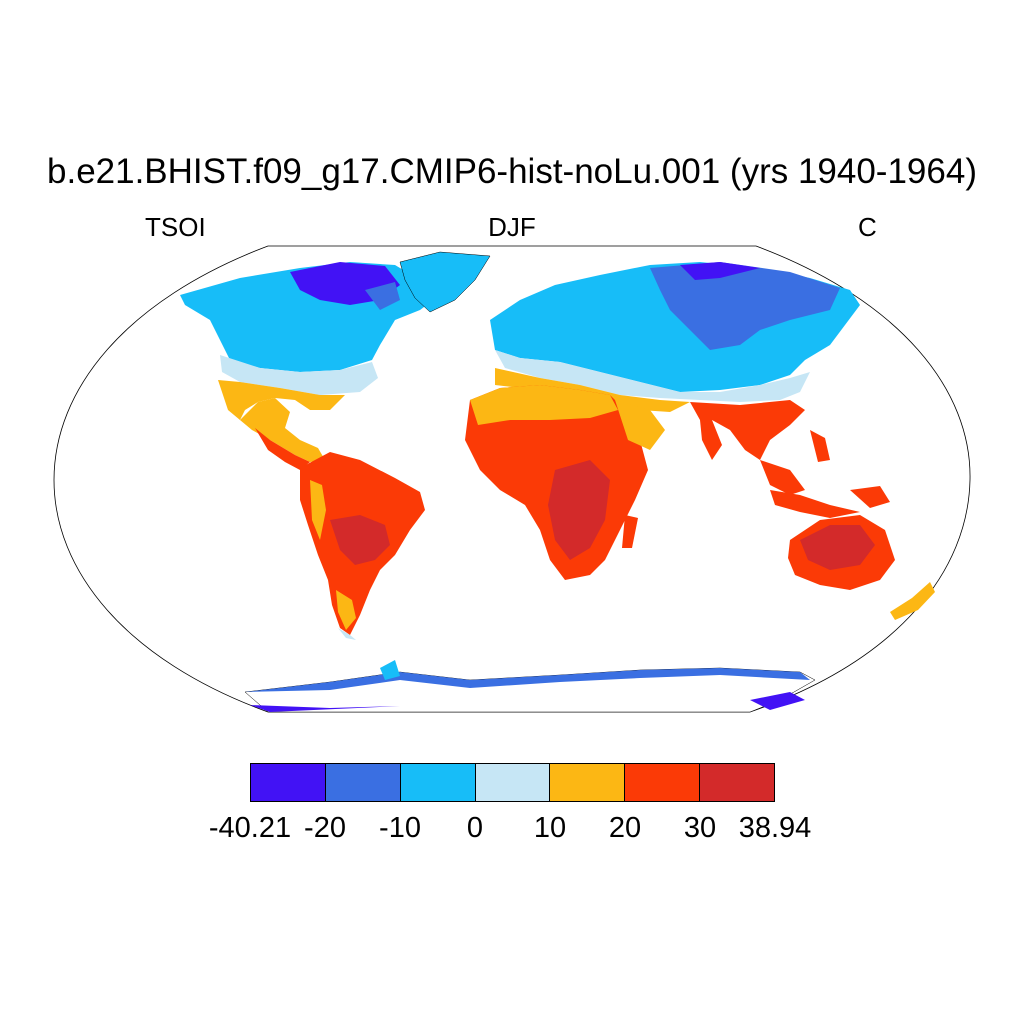 This screenshot has height=1024, width=1024. I want to click on antarctica, so click(530, 686).